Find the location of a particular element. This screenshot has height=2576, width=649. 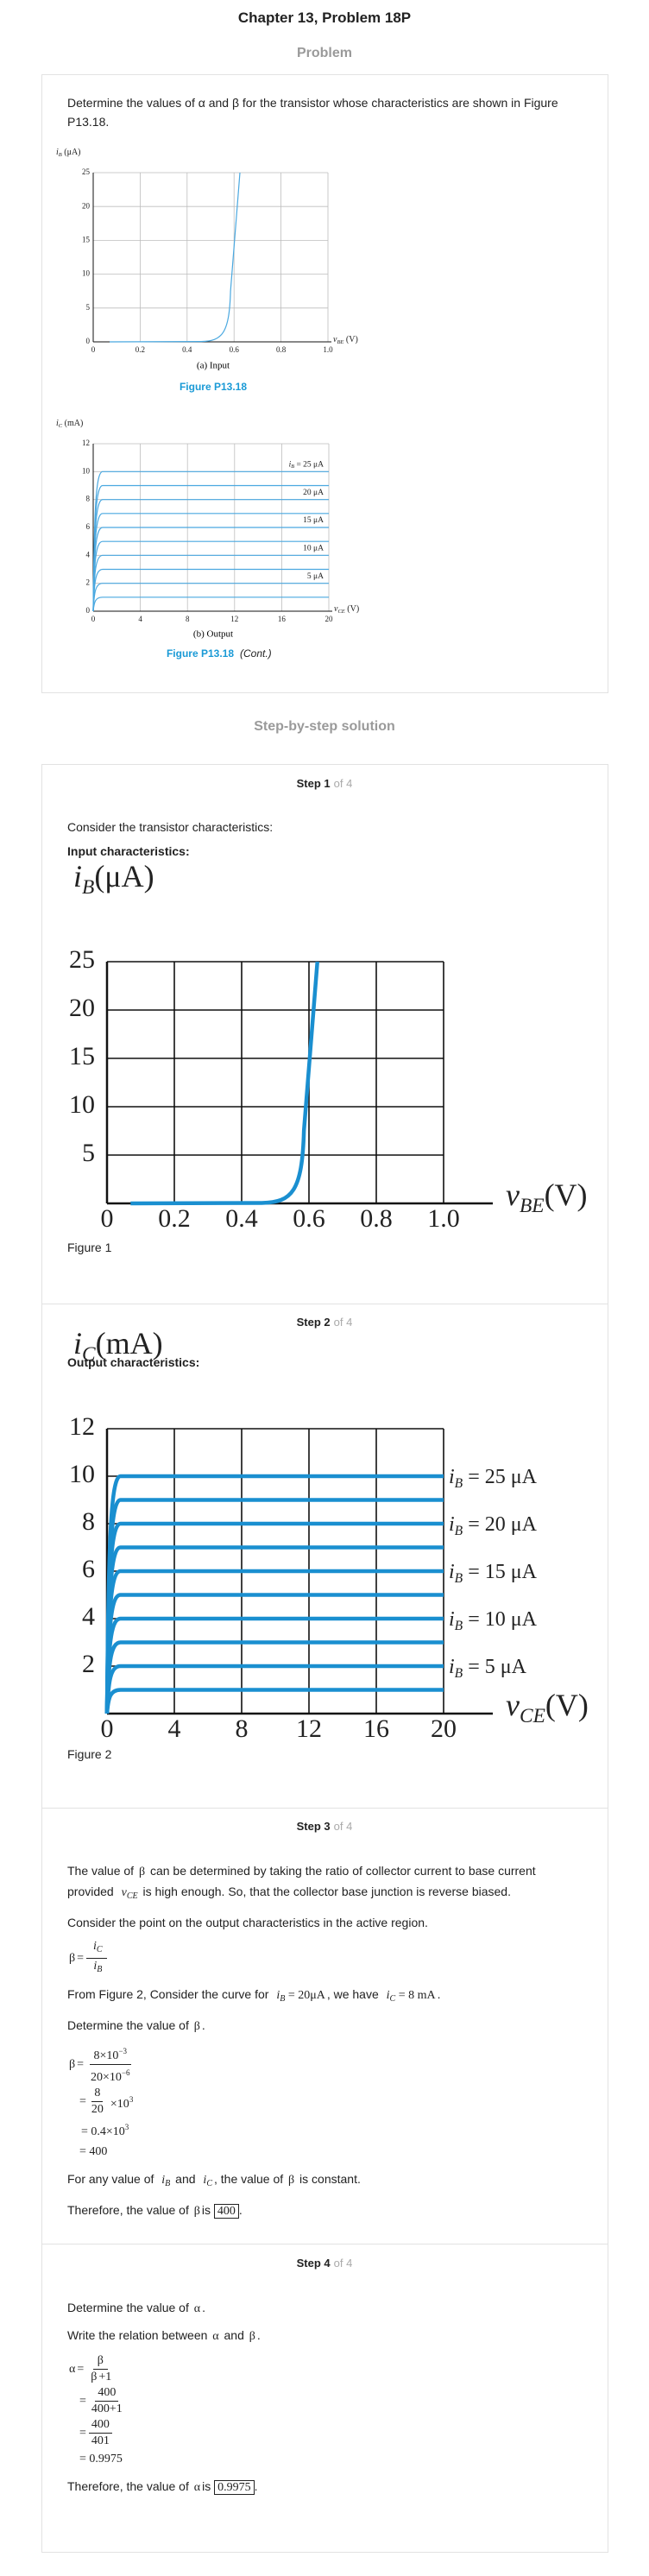

text-run: Therefore, the value of is located at coordinates (129, 2210).